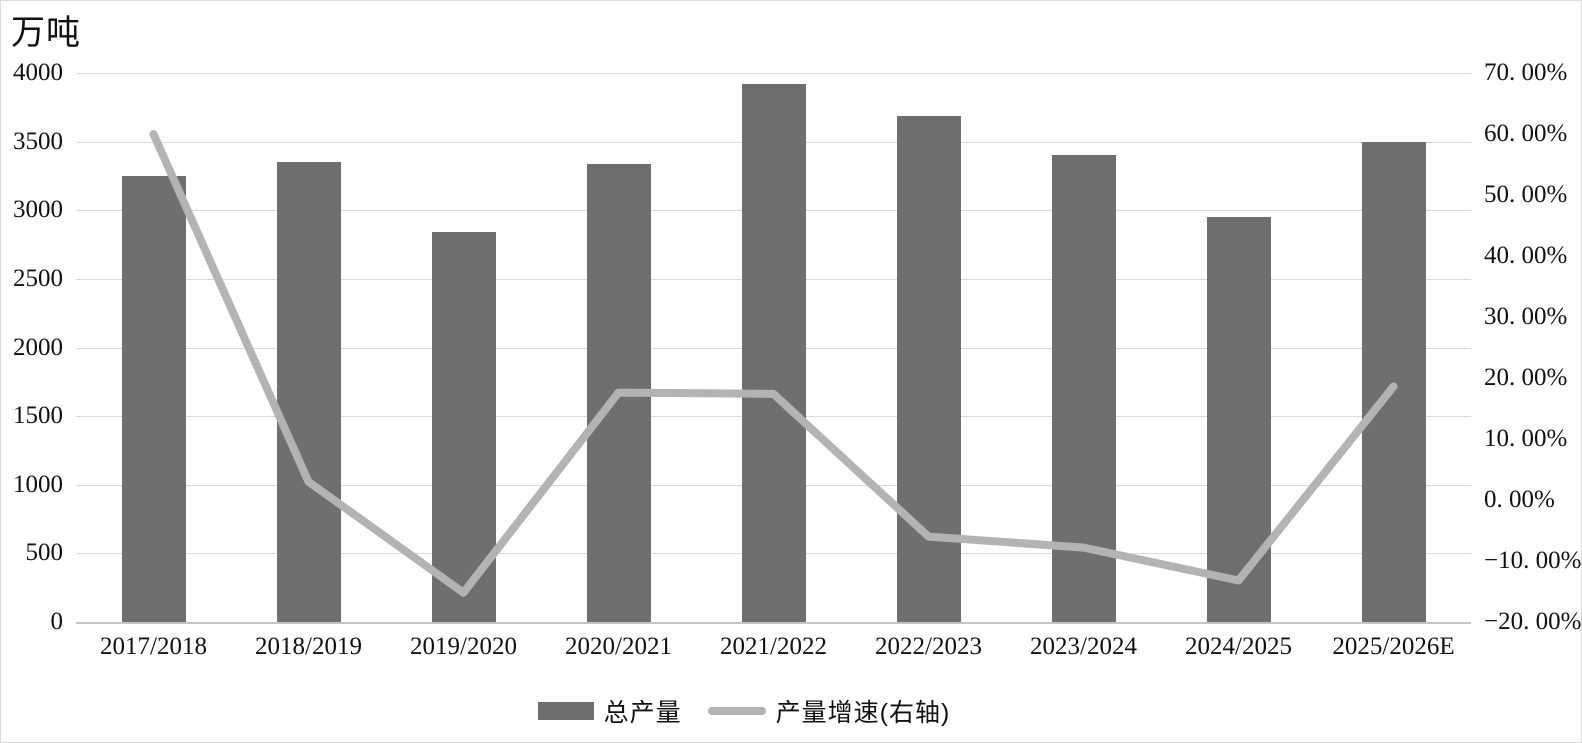  Describe the element at coordinates (642, 713) in the screenshot. I see `legend-label: 总产量` at that location.